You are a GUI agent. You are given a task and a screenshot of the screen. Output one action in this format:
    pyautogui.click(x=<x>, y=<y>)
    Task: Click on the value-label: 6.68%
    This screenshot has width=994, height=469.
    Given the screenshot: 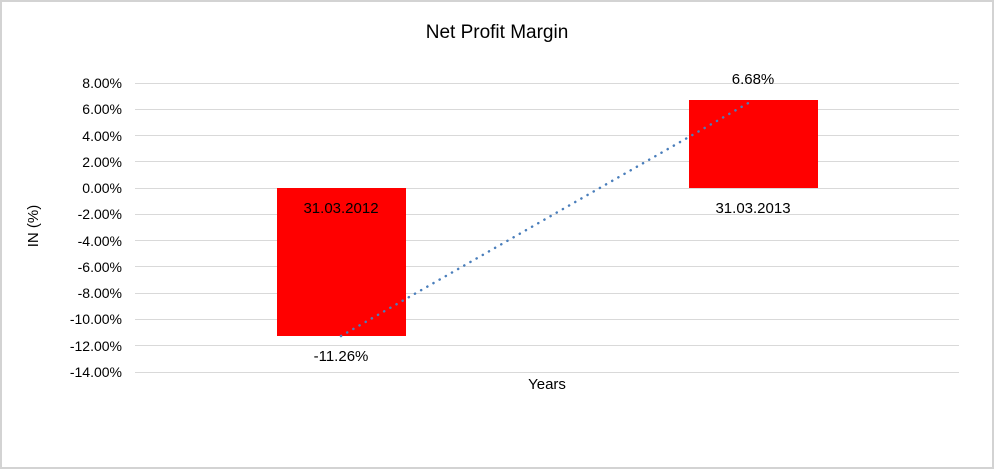 What is the action you would take?
    pyautogui.click(x=753, y=80)
    